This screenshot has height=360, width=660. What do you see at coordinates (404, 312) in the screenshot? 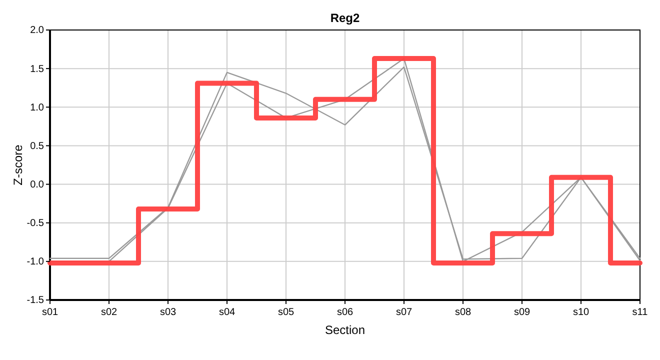
I see `x-tick-label: s07` at bounding box center [404, 312].